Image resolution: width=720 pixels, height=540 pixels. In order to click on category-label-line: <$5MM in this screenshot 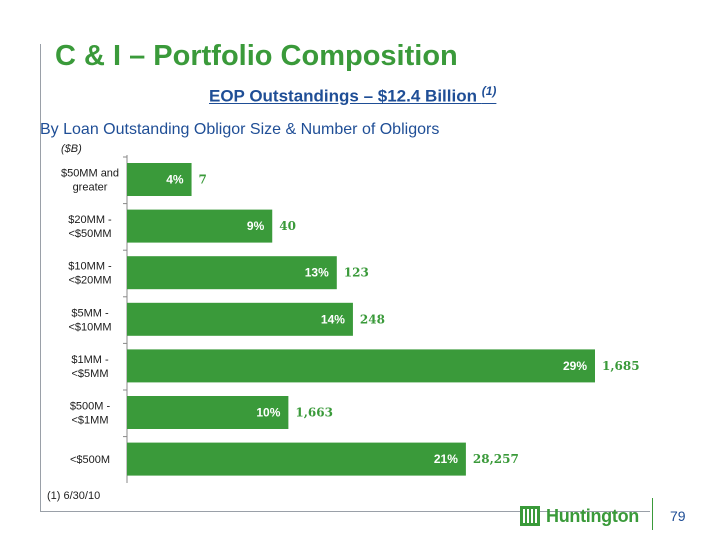, I will do `click(90, 374)`.